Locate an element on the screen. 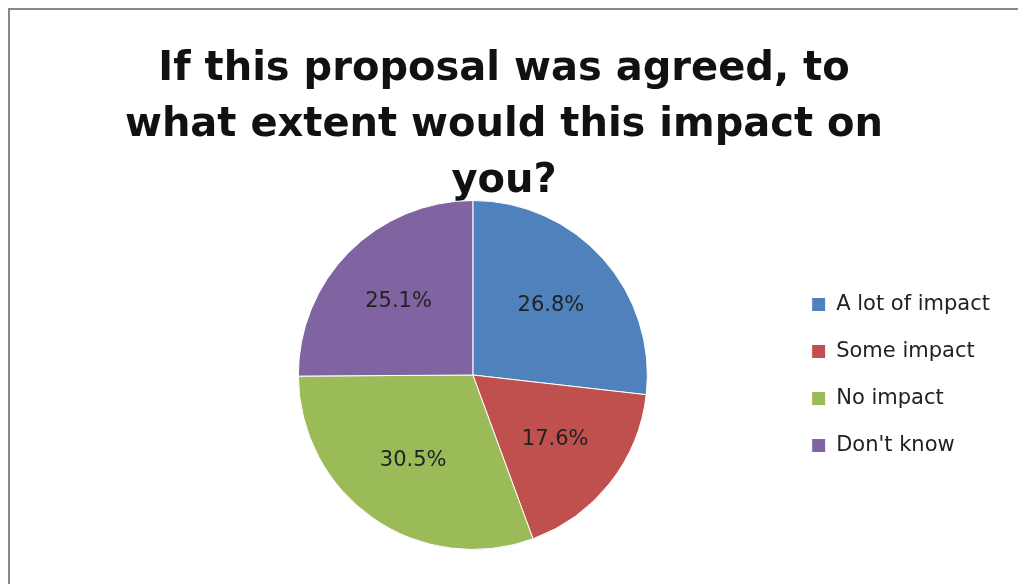 This screenshot has height=584, width=1028. legend-label: Some impact is located at coordinates (905, 349).